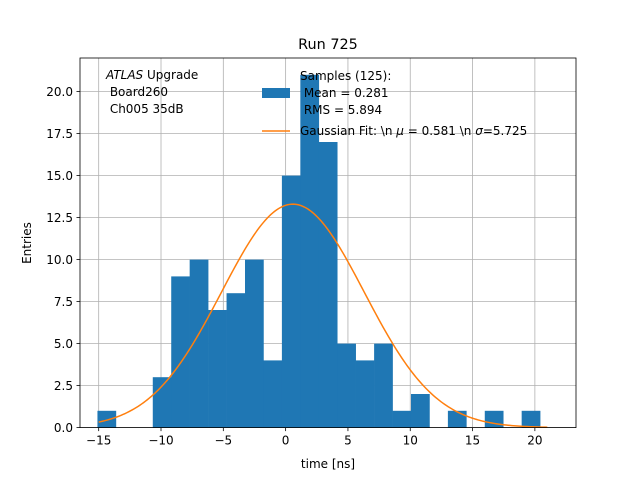 This screenshot has height=480, width=640. I want to click on x-tick-label: 10, so click(410, 441).